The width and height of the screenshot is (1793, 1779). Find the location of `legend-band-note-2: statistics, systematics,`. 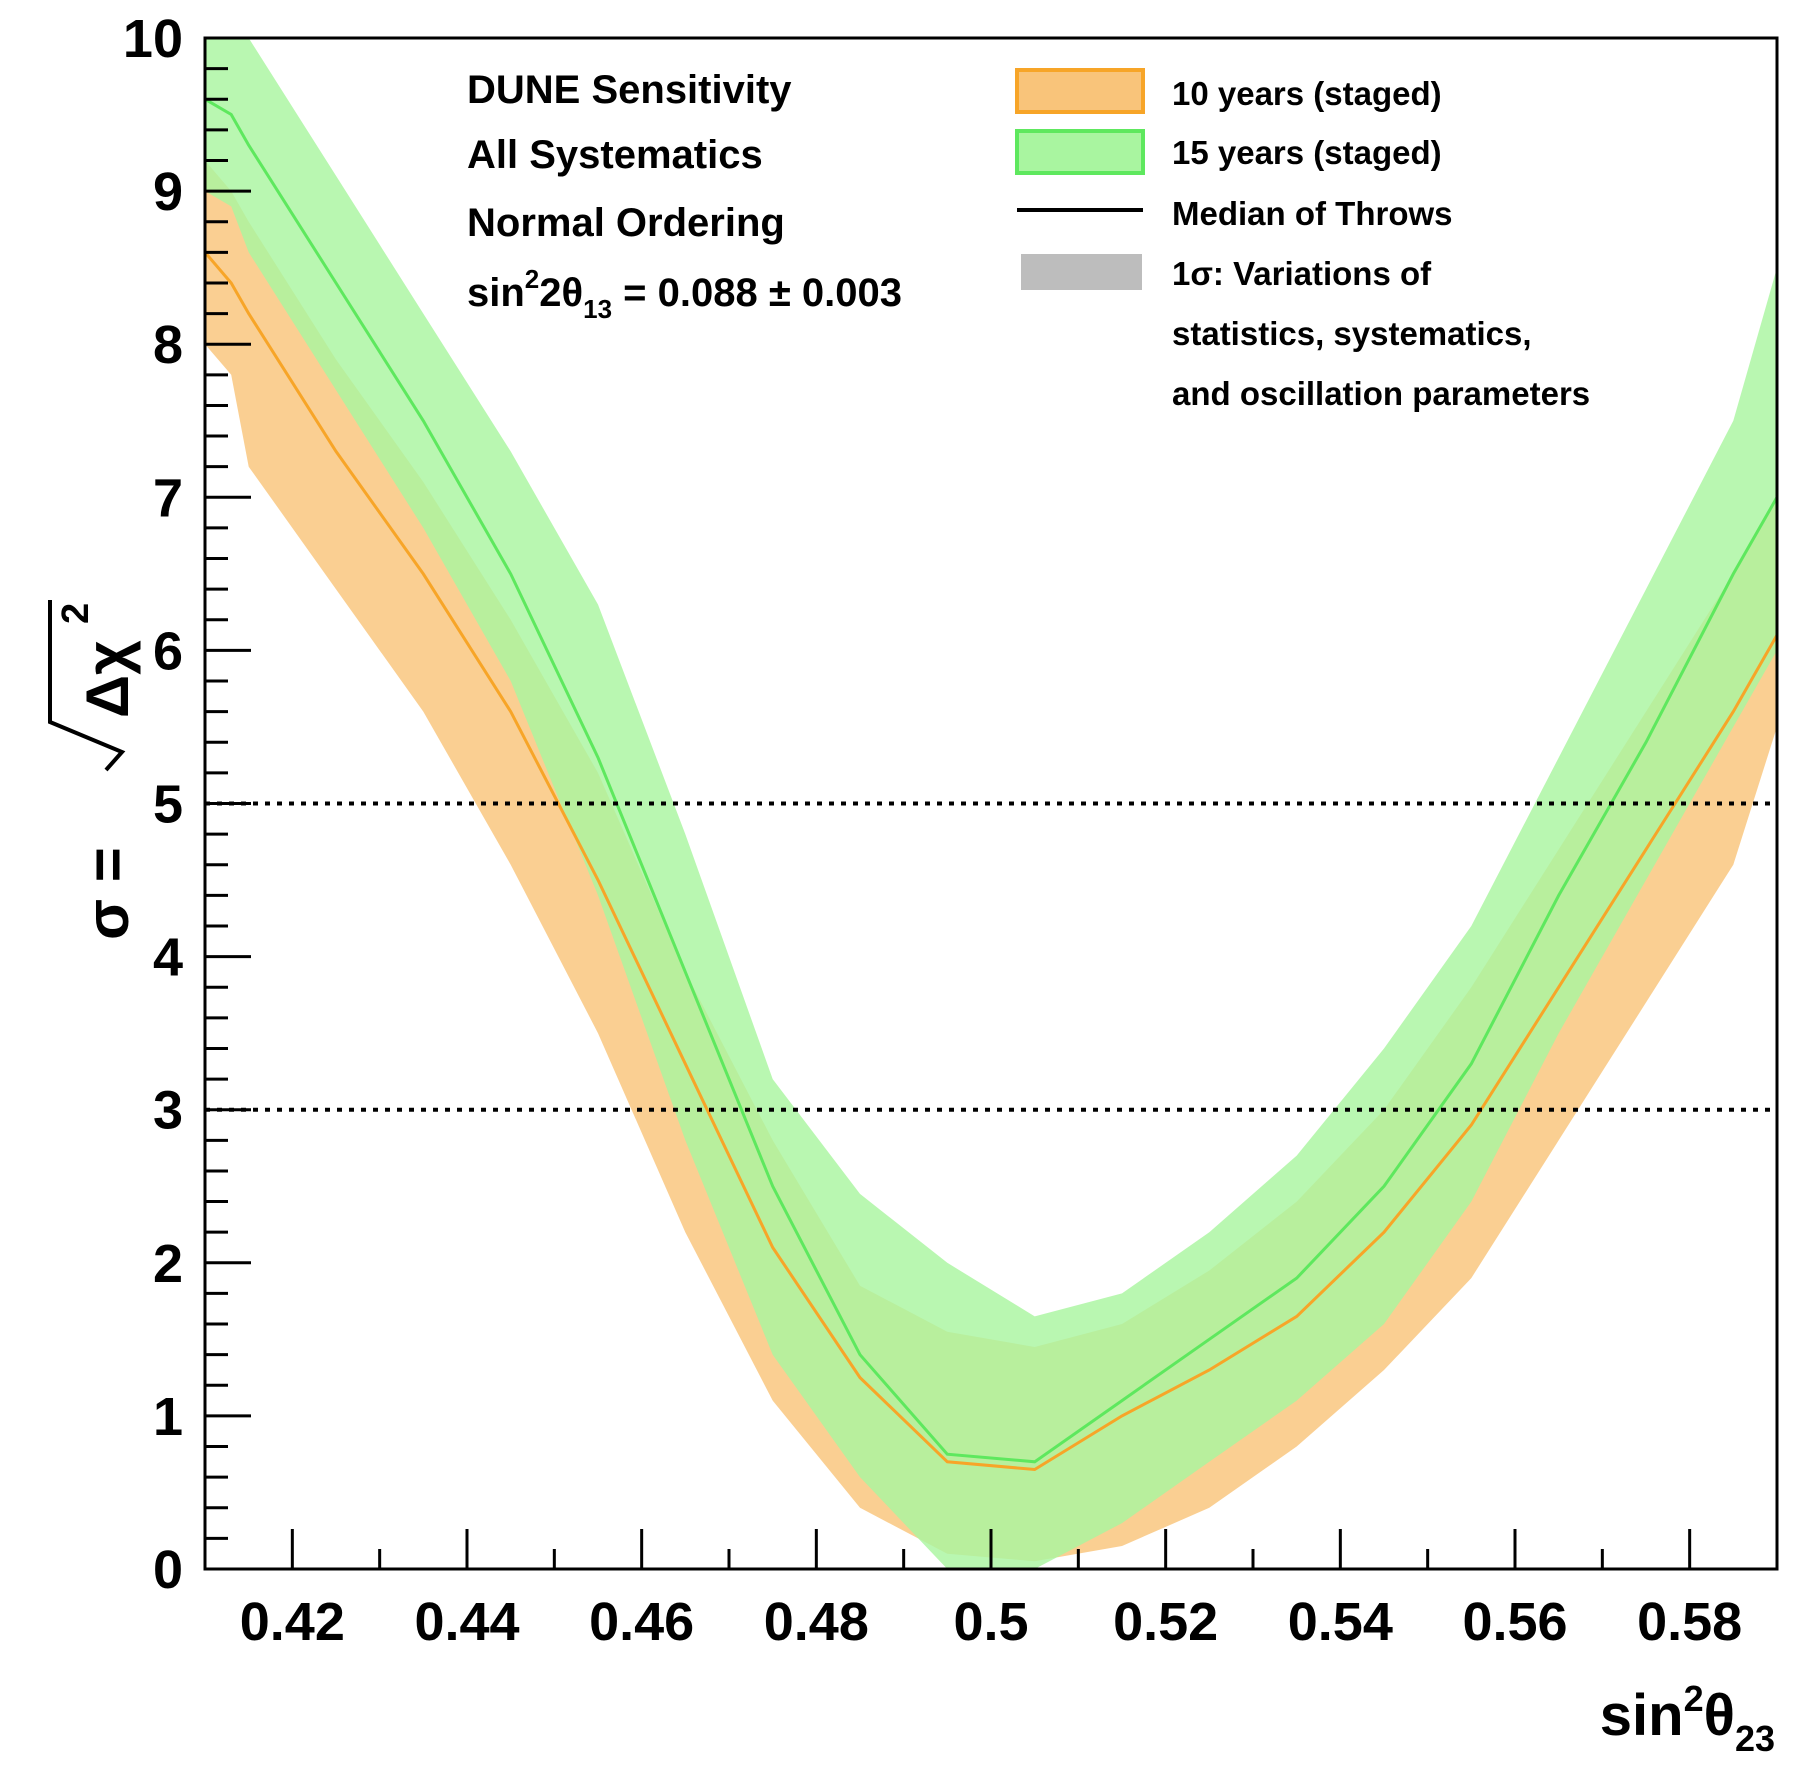

legend-band-note-2: statistics, systematics, is located at coordinates (1352, 333).